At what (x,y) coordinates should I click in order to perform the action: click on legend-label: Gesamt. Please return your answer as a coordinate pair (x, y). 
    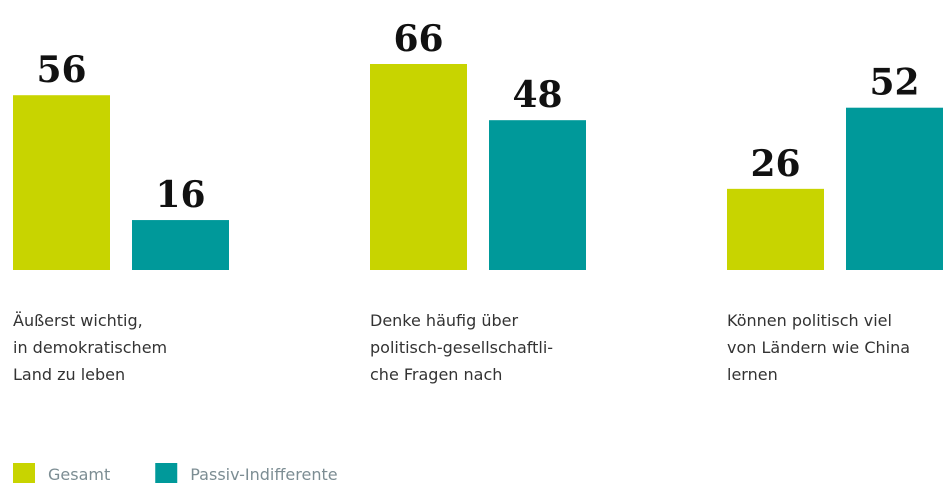
    Looking at the image, I should click on (79, 474).